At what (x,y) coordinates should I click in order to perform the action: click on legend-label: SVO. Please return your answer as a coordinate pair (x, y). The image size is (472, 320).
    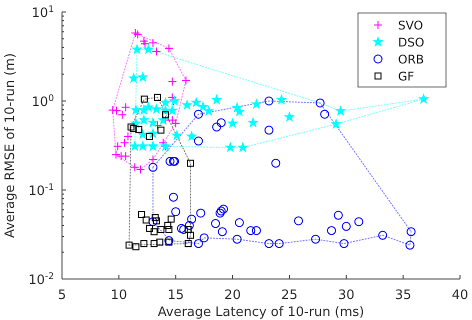
    Looking at the image, I should click on (411, 25).